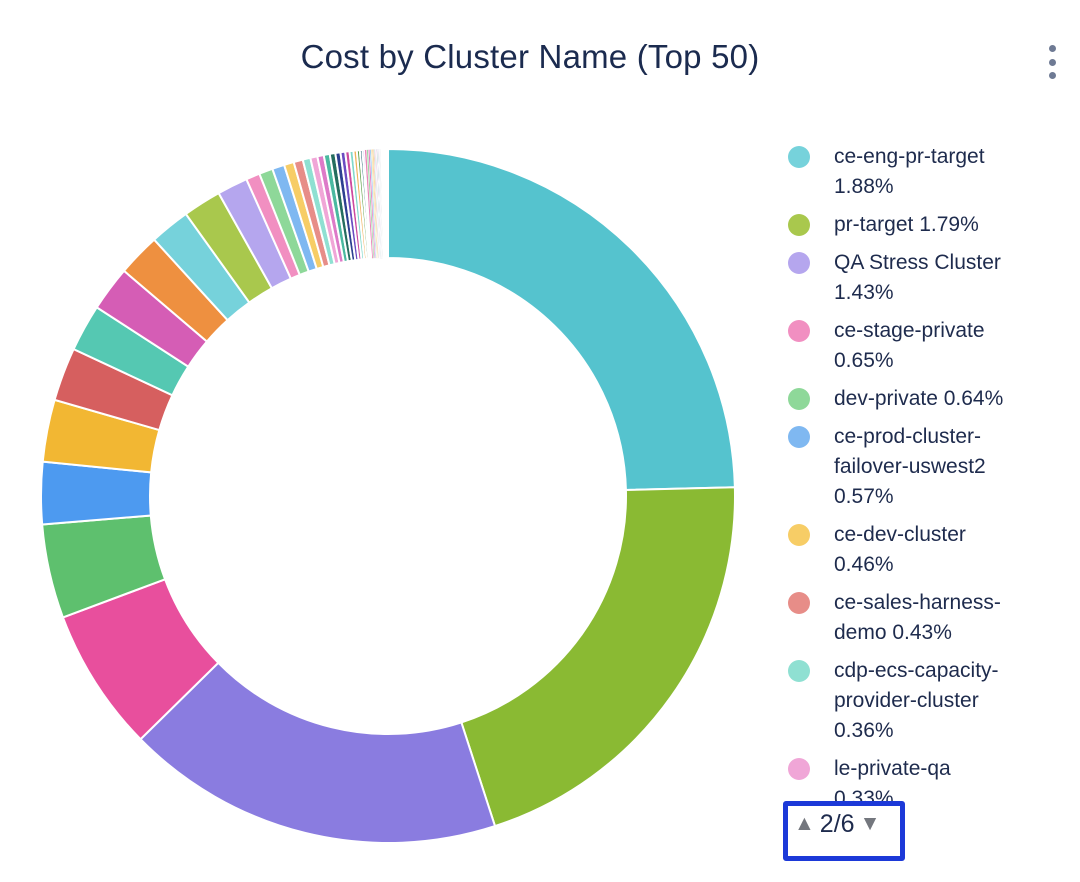  What do you see at coordinates (909, 345) in the screenshot?
I see `legend-label: ce-stage-private 0.65%` at bounding box center [909, 345].